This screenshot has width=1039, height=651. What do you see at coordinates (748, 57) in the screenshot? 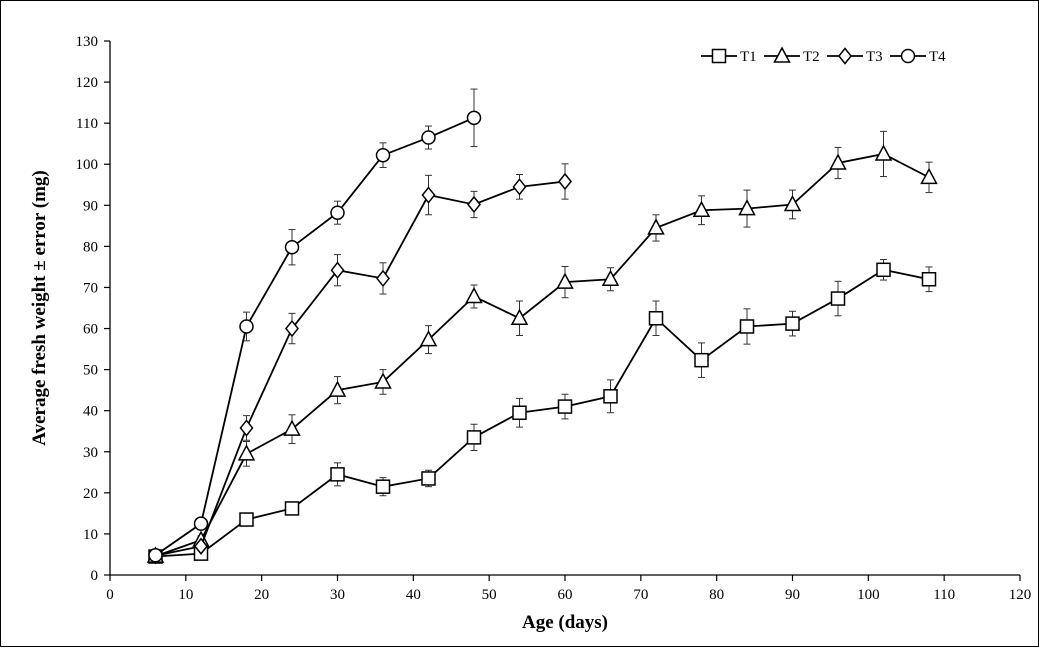
I see `legend-label-t1: T1` at bounding box center [748, 57].